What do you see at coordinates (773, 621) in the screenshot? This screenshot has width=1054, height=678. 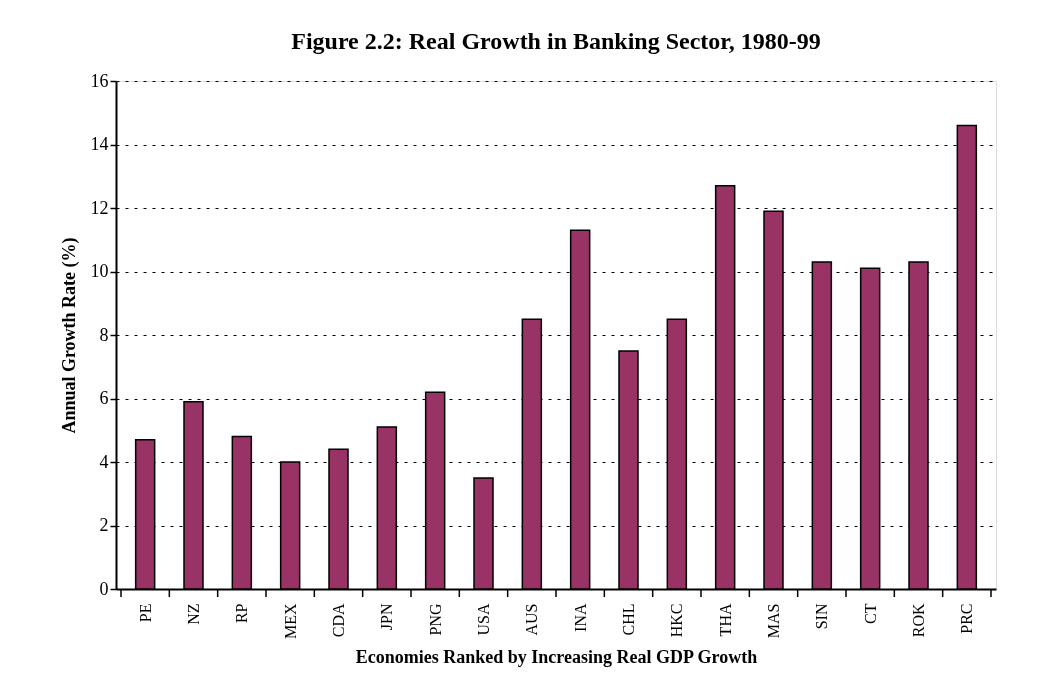 I see `x-tick-label: MAS` at bounding box center [773, 621].